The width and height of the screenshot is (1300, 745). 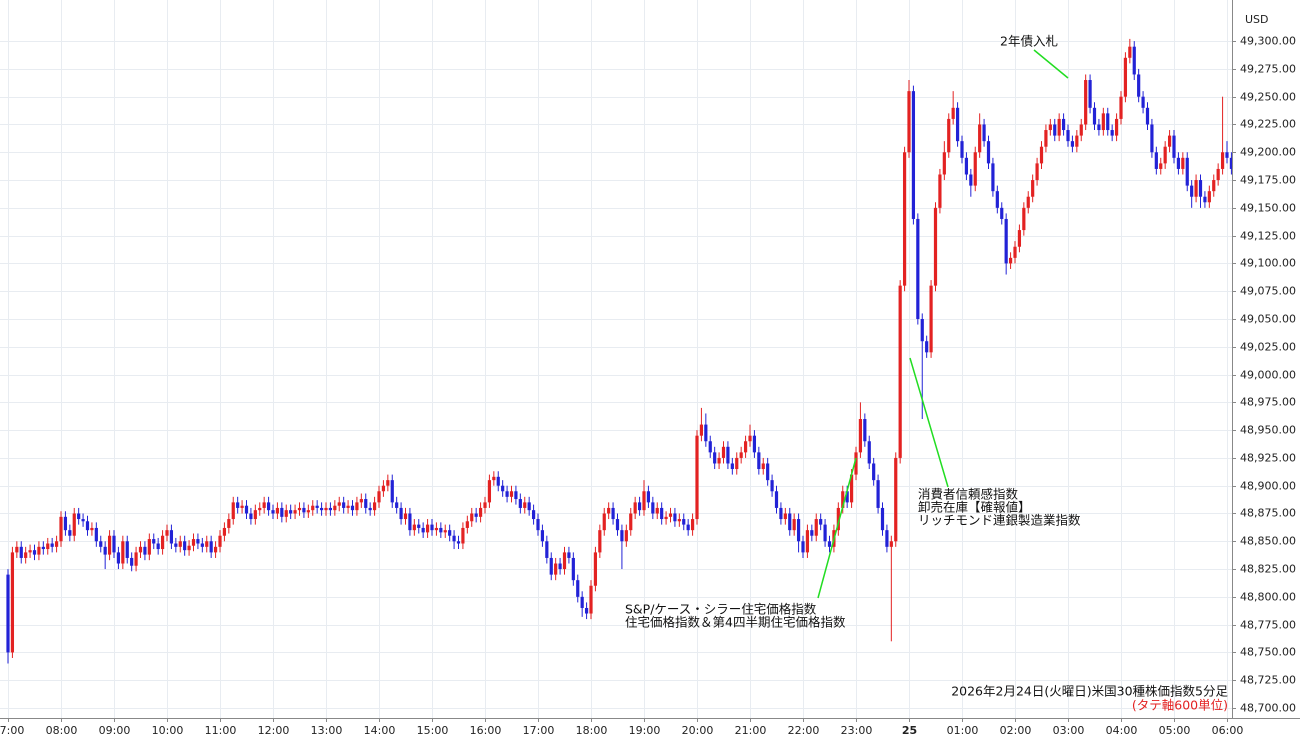 What do you see at coordinates (645, 730) in the screenshot?
I see `x-tick-label: 19:00` at bounding box center [645, 730].